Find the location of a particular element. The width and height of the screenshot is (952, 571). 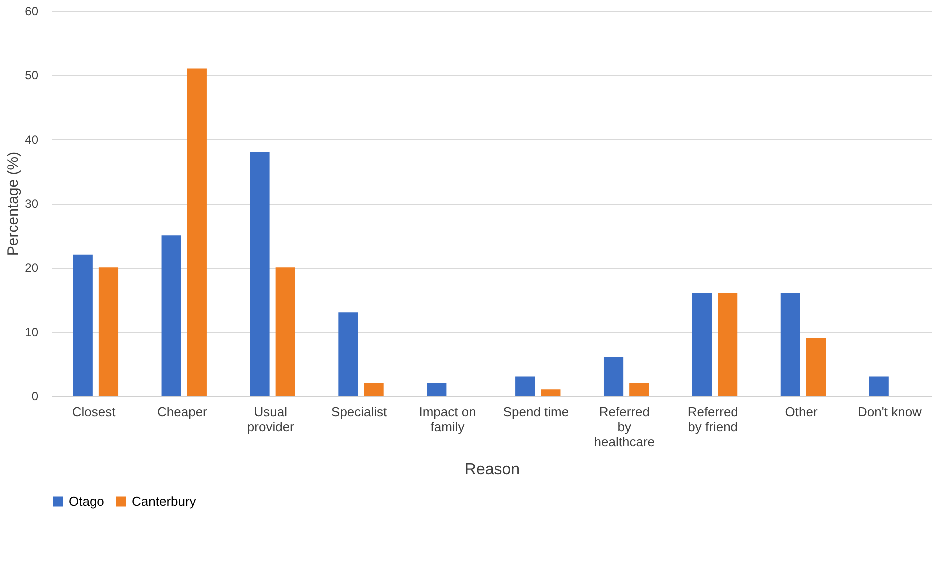

x-tick-label: Specialist is located at coordinates (360, 412).